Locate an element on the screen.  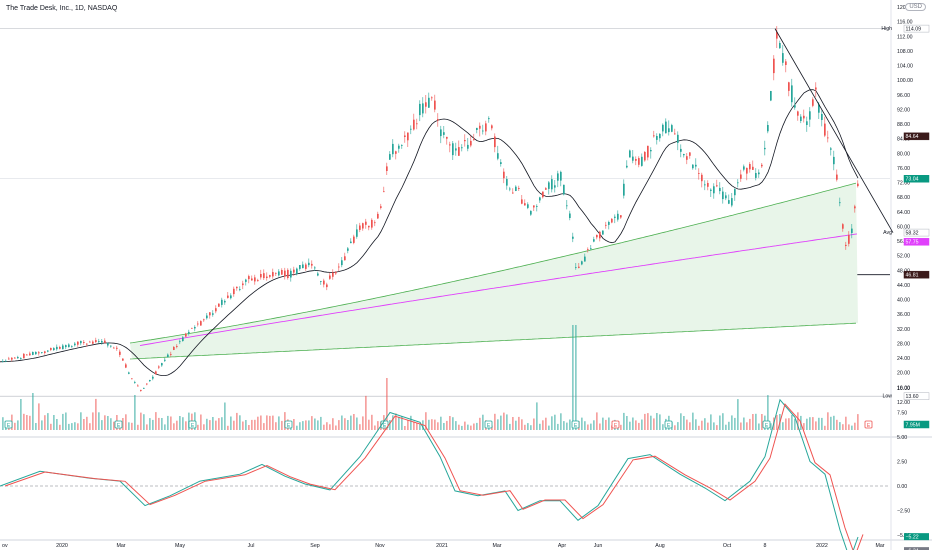
price-tick-label: 28.00 is located at coordinates (903, 344).